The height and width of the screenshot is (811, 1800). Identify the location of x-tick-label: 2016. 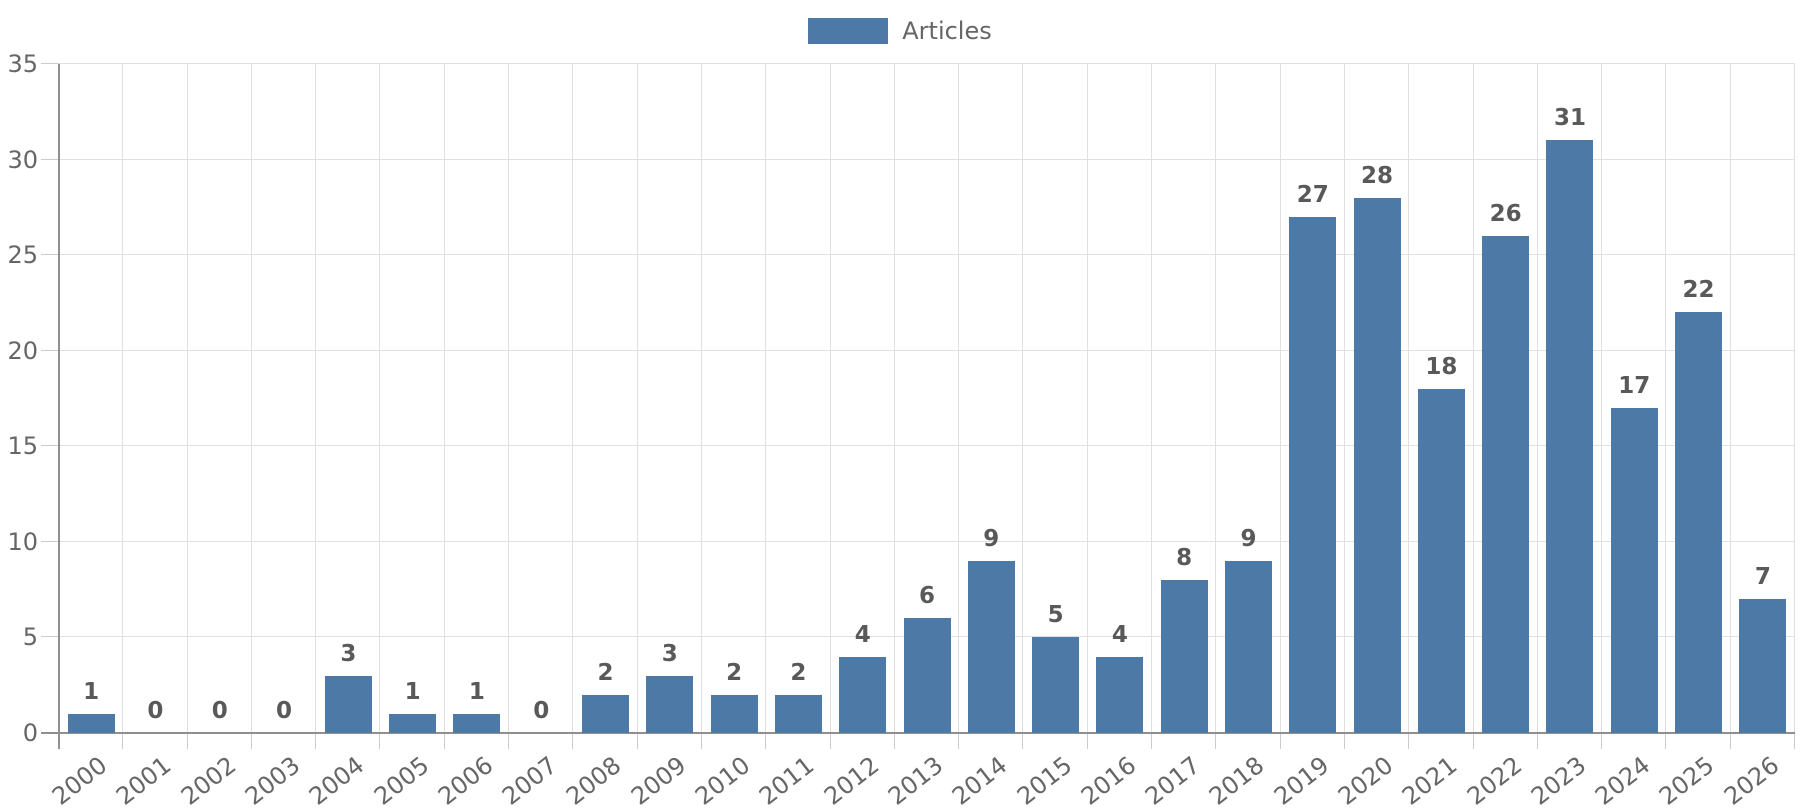
(1108, 781).